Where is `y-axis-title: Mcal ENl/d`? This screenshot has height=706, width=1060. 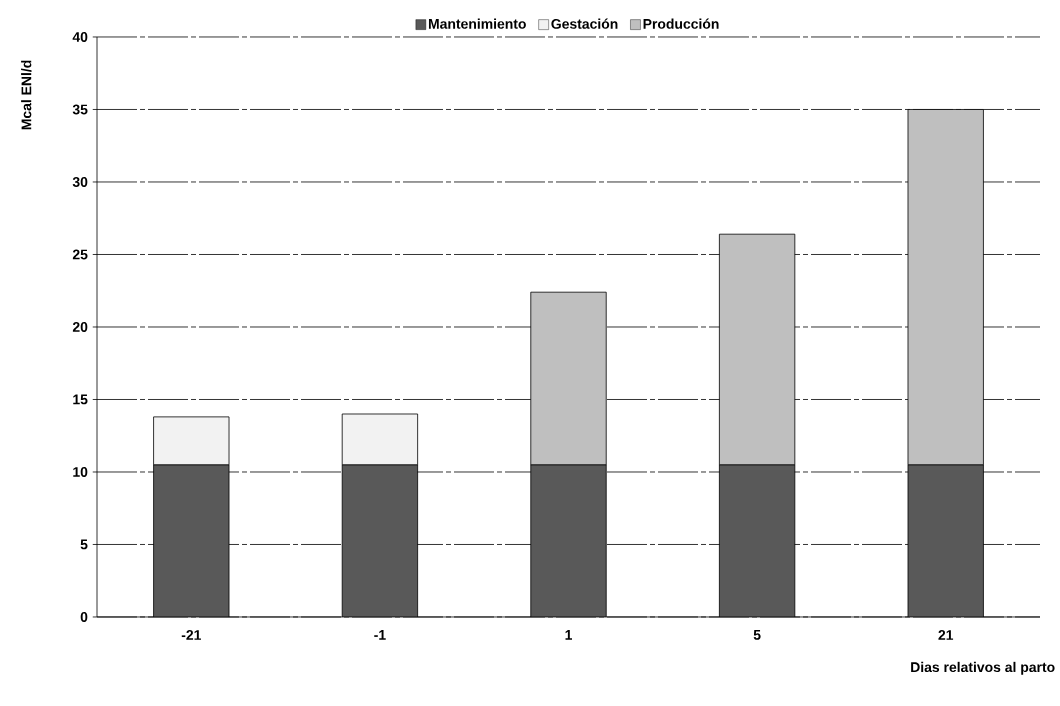 y-axis-title: Mcal ENl/d is located at coordinates (26, 95).